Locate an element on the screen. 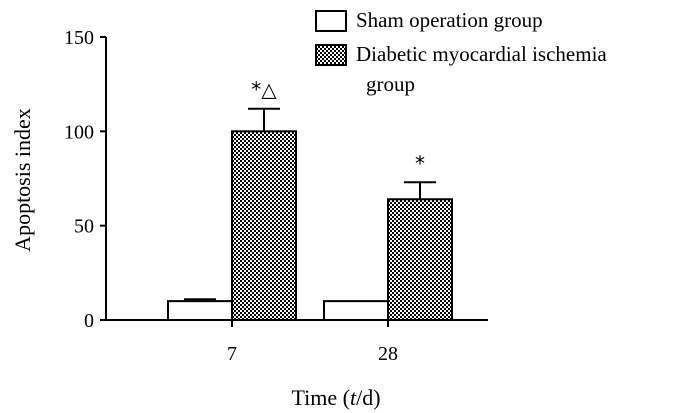  annotations: *△ * is located at coordinates (338, 127).